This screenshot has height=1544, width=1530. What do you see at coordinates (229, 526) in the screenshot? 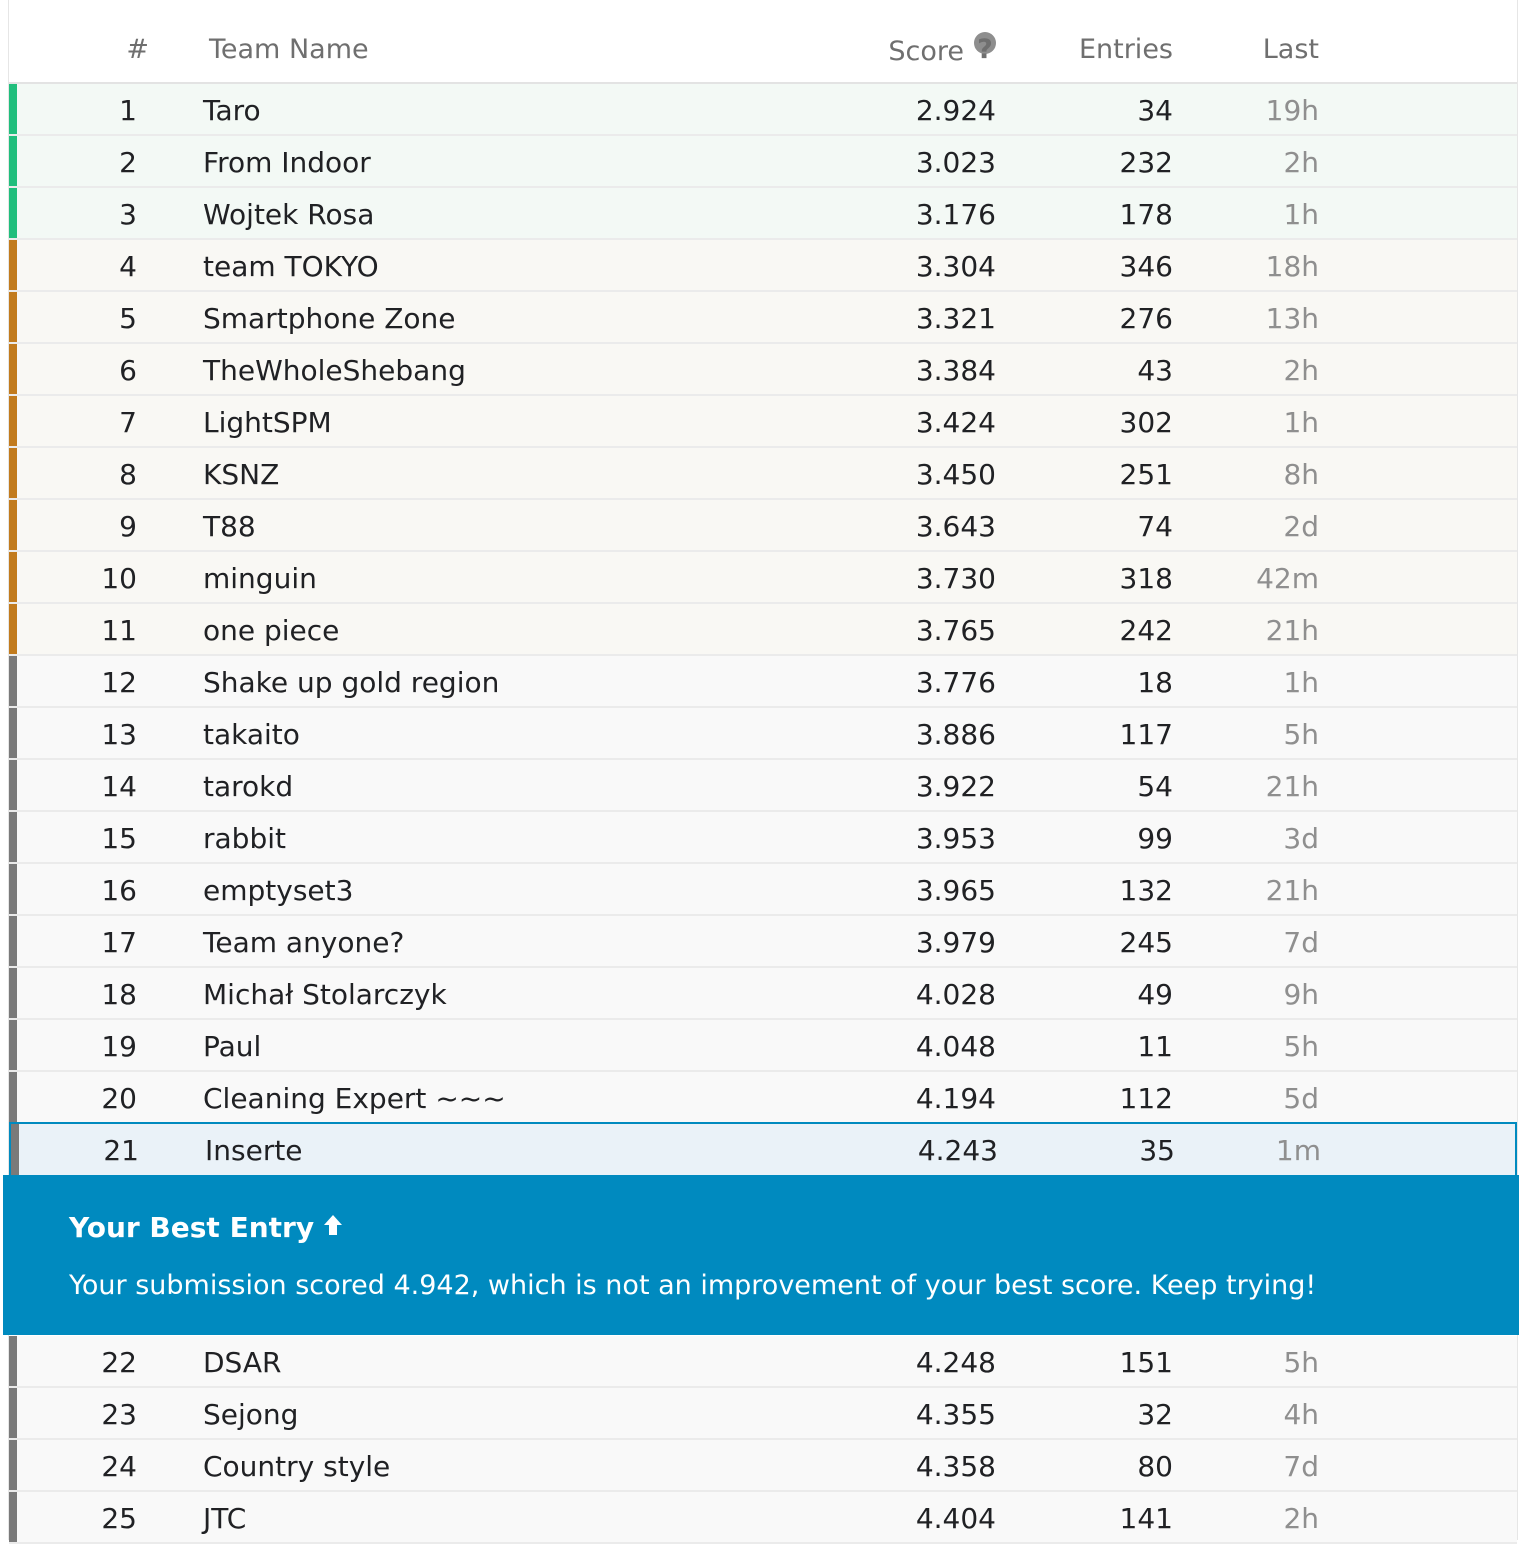
I see `team-name-cell: T88` at bounding box center [229, 526].